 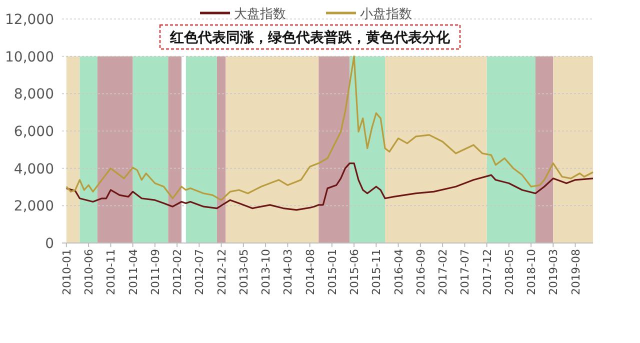 I want to click on x-tick-label: 2012-12, so click(x=221, y=272).